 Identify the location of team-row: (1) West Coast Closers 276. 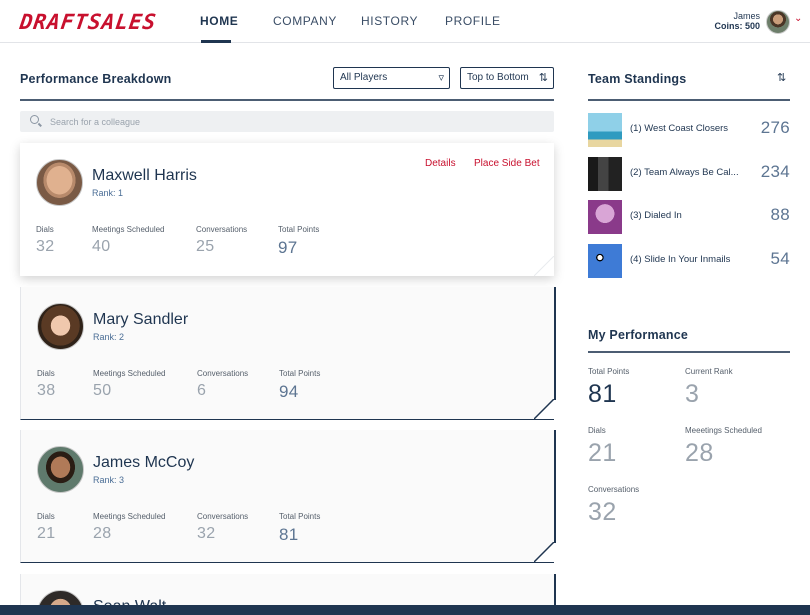
(689, 130).